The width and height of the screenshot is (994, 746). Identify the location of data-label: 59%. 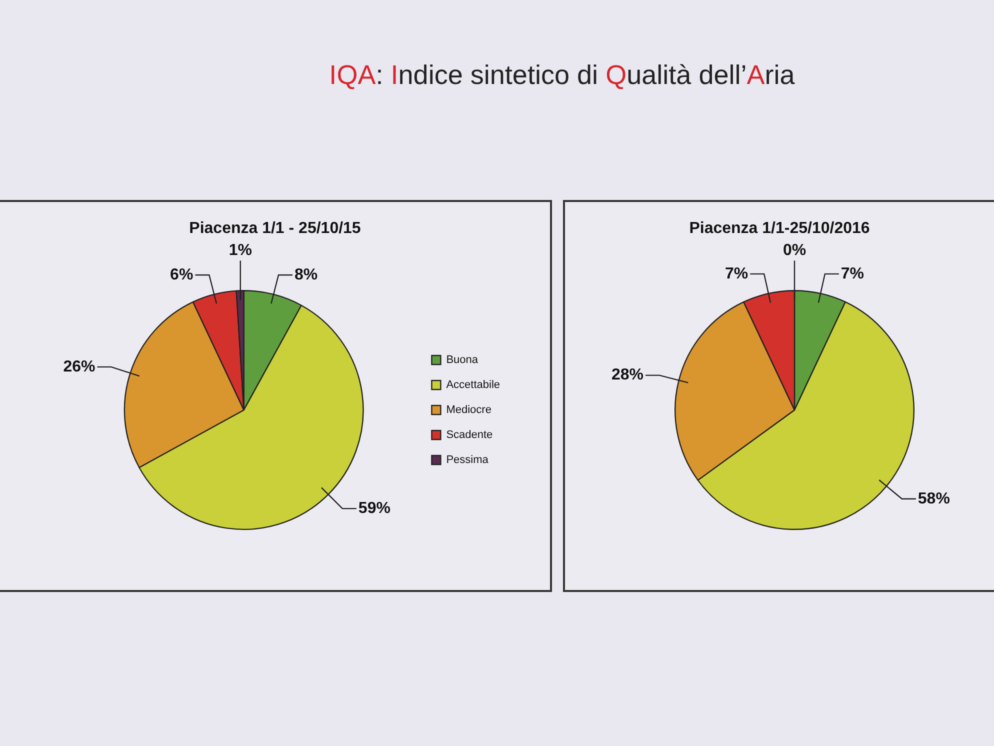
(374, 508).